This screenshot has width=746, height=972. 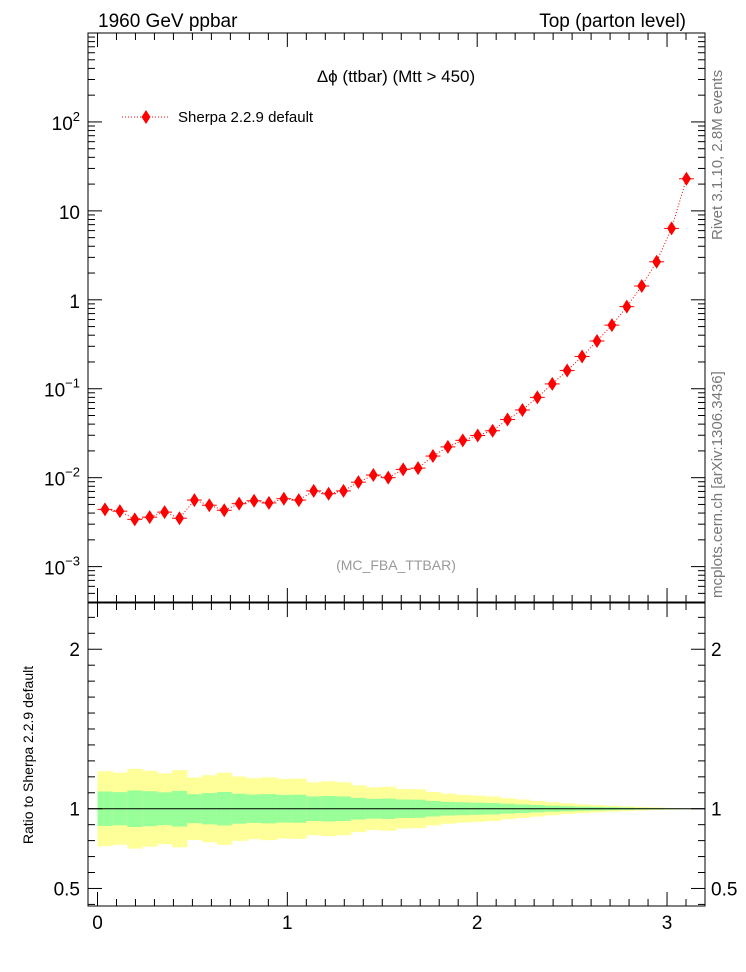 What do you see at coordinates (146, 117) in the screenshot?
I see `legend-marker` at bounding box center [146, 117].